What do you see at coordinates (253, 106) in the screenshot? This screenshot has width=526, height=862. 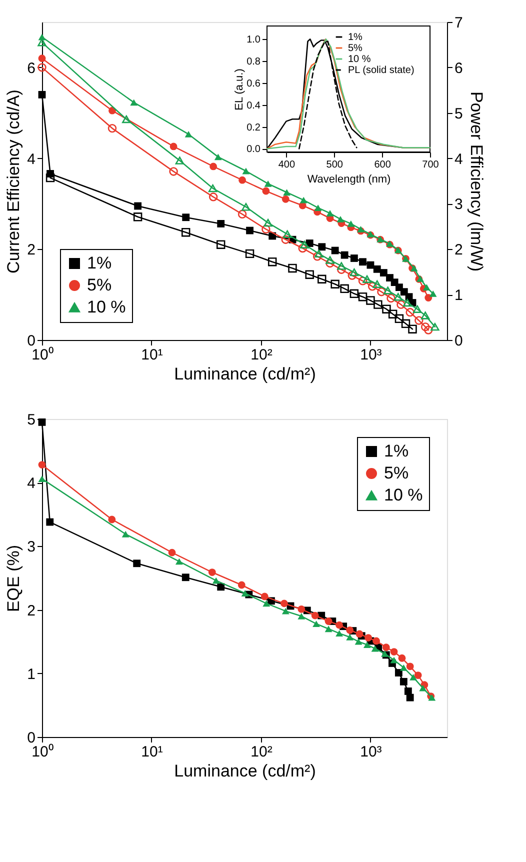 I see `y-tick-label: 0.4` at bounding box center [253, 106].